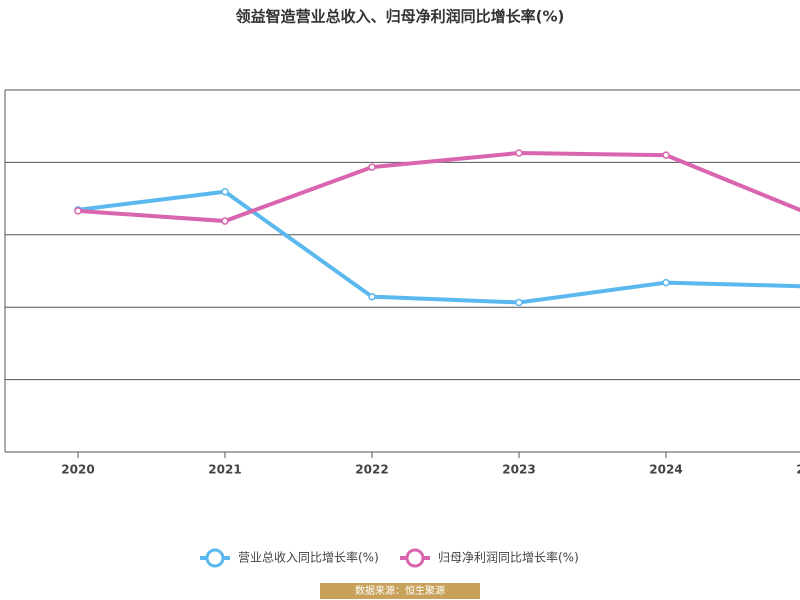 This screenshot has height=600, width=800. Describe the element at coordinates (400, 17) in the screenshot. I see `chart-title: 领益智造营业总收入、归母净利润同比增长率(%)` at that location.